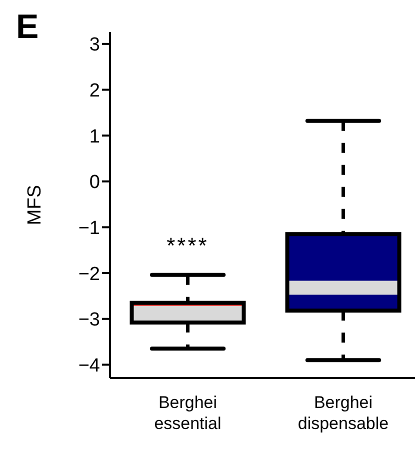  I want to click on y-tick-label: −2, so click(89, 274).